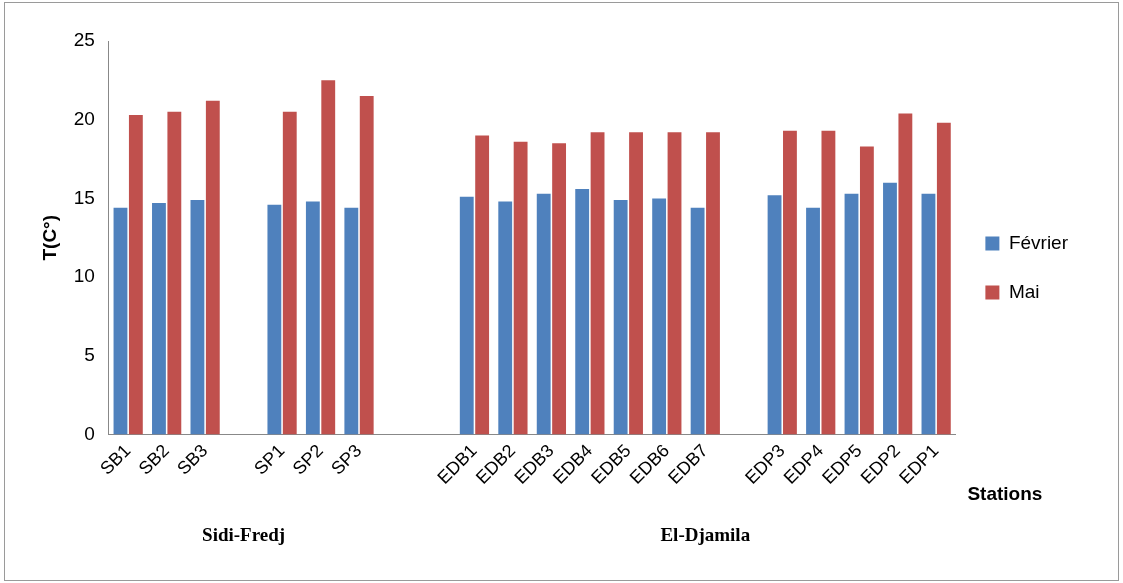 The height and width of the screenshot is (583, 1123). Describe the element at coordinates (705, 535) in the screenshot. I see `text: El-Djamila` at that location.